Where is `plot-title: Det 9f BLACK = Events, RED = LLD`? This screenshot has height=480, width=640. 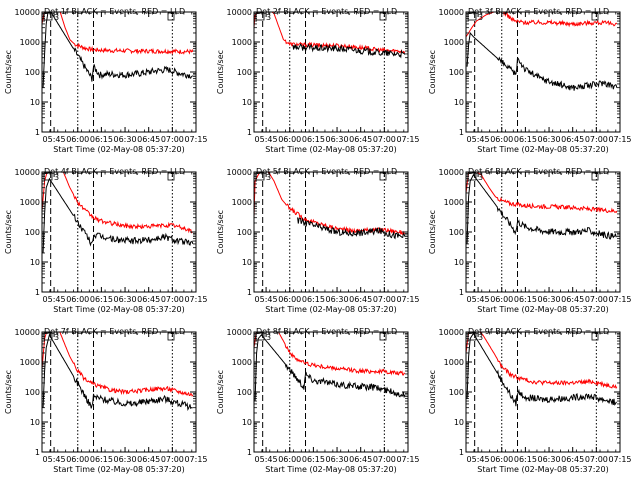 plot-title: Det 9f BLACK = Events, RED = LLD is located at coordinates (538, 331).